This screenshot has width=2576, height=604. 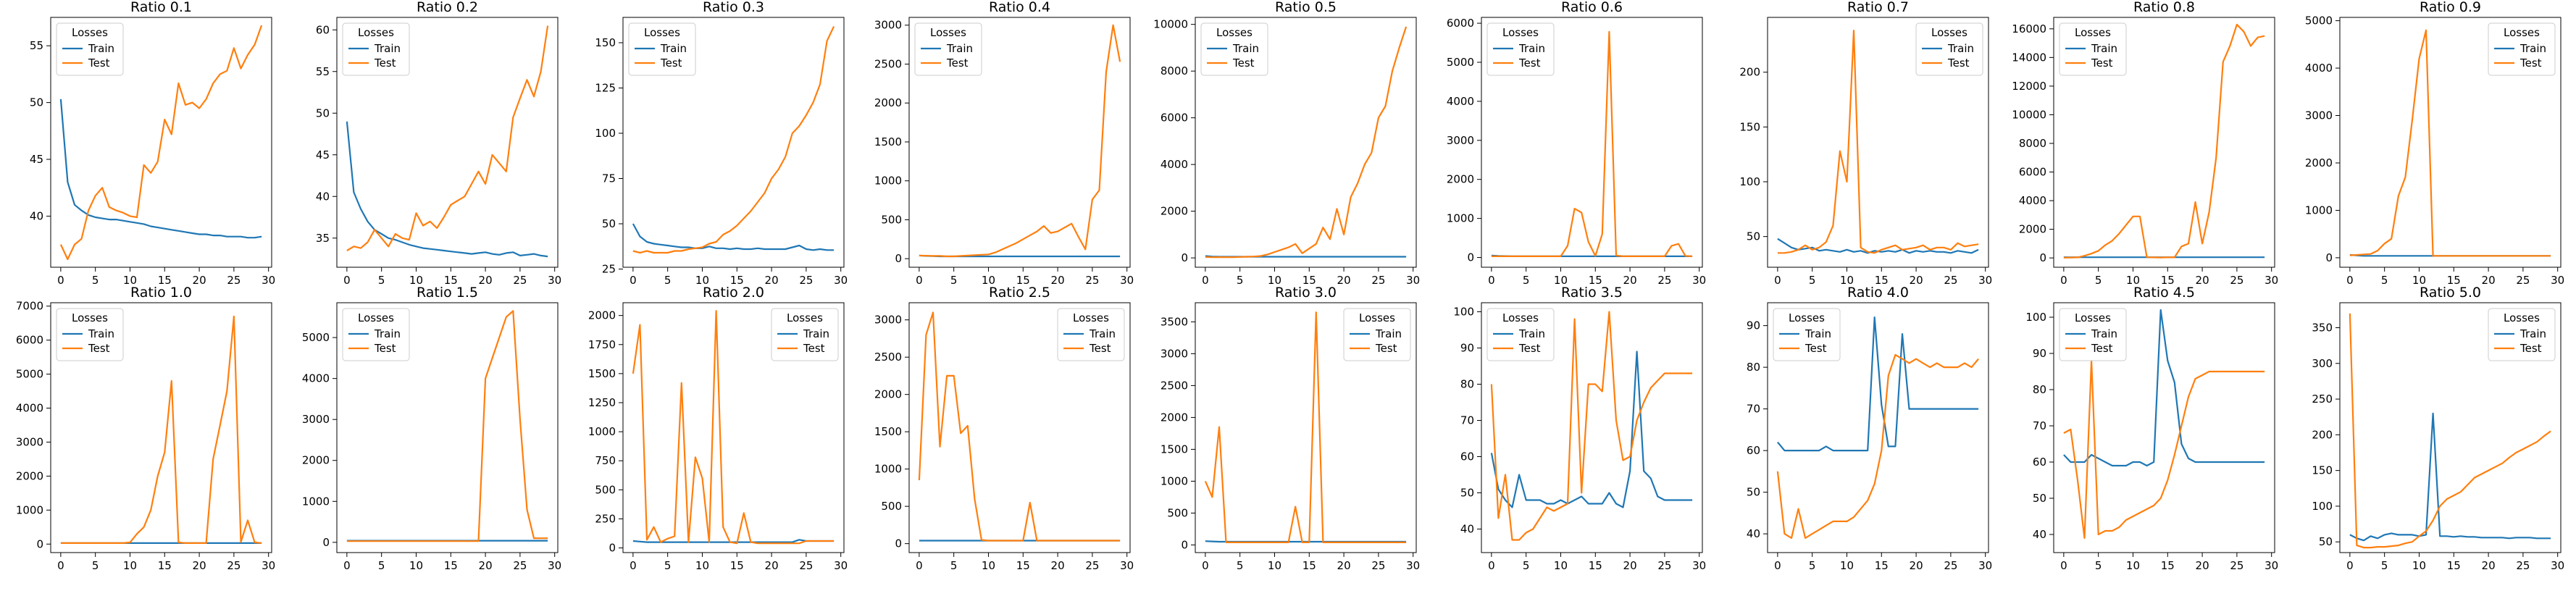 I want to click on y-tick-label: 45, so click(x=36, y=159).